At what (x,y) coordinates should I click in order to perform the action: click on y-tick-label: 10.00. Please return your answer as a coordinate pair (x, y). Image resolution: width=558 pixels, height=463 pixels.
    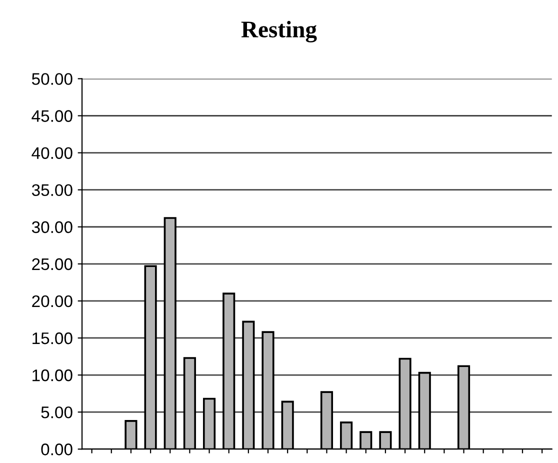
    Looking at the image, I should click on (52, 375).